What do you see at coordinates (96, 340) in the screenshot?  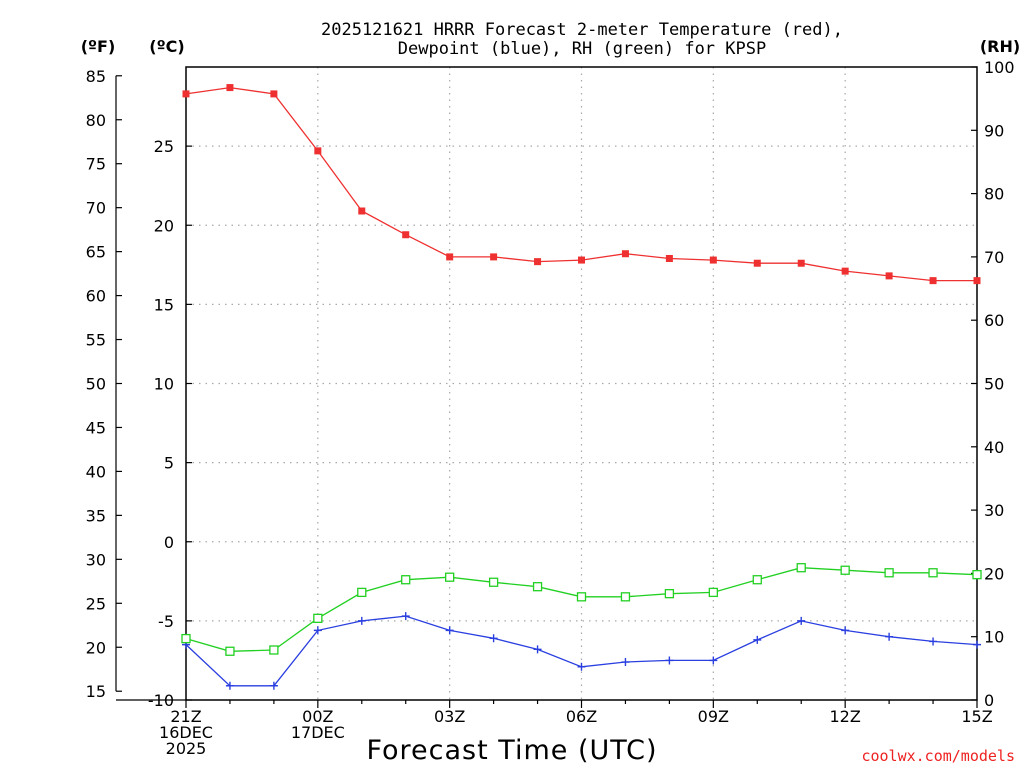 I see `fahrenheit-tick-label: 55` at bounding box center [96, 340].